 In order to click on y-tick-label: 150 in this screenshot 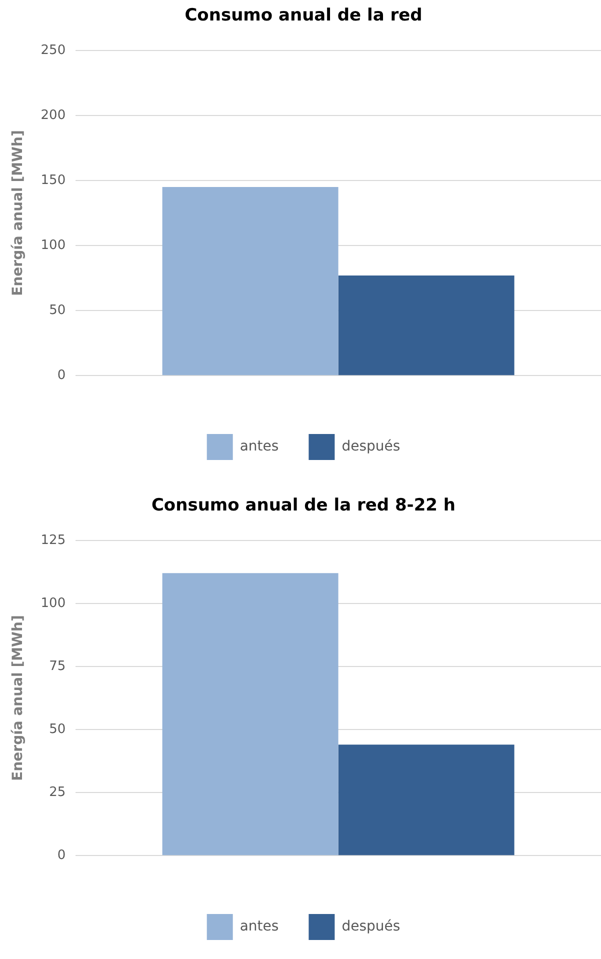, I will do `click(53, 180)`.